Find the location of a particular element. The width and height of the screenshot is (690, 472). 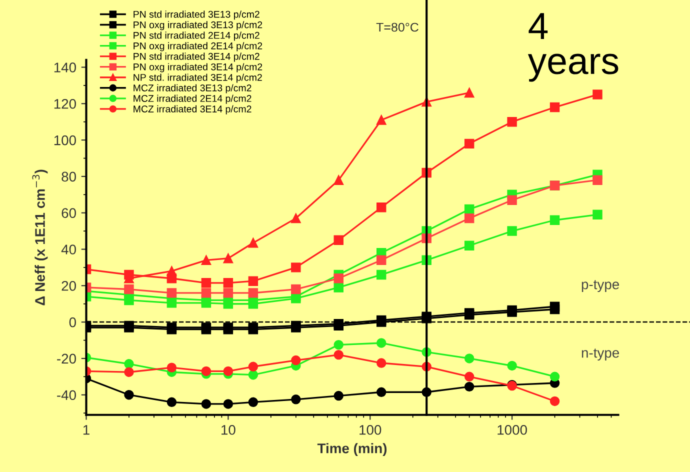

legend-label: PN std irradiated 3E13 p/cm2 is located at coordinates (197, 15).